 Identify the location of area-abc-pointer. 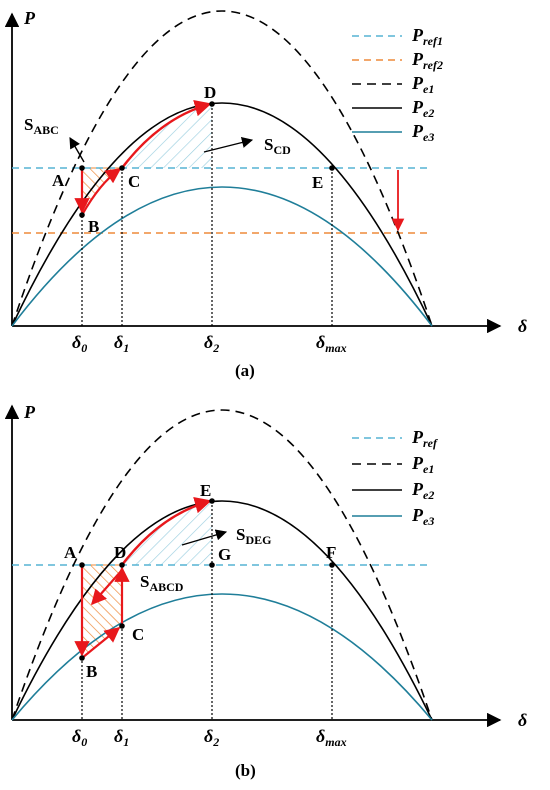
(77, 150).